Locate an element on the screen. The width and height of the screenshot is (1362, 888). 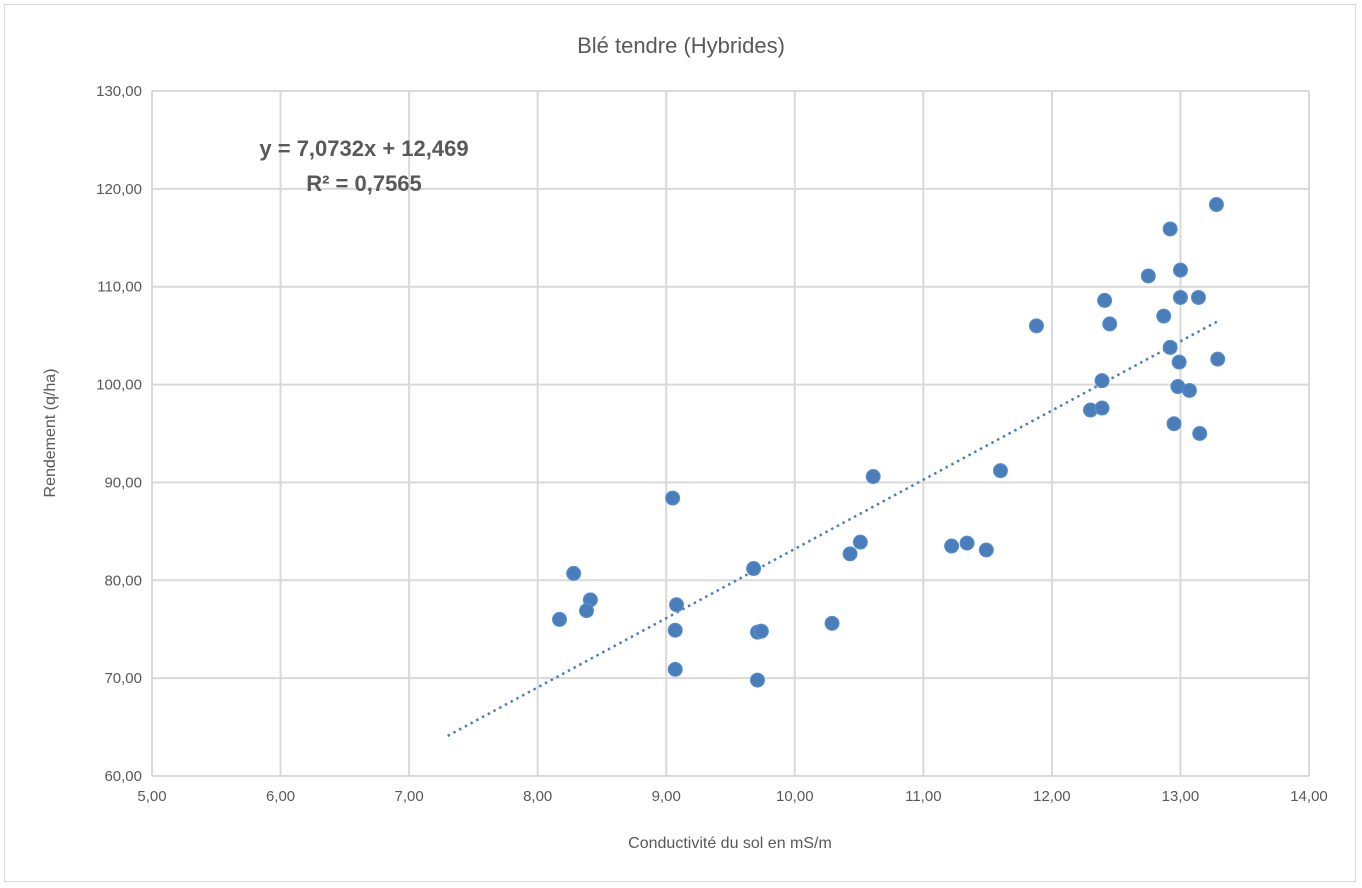
y-tick-label: 90,00 is located at coordinates (123, 482).